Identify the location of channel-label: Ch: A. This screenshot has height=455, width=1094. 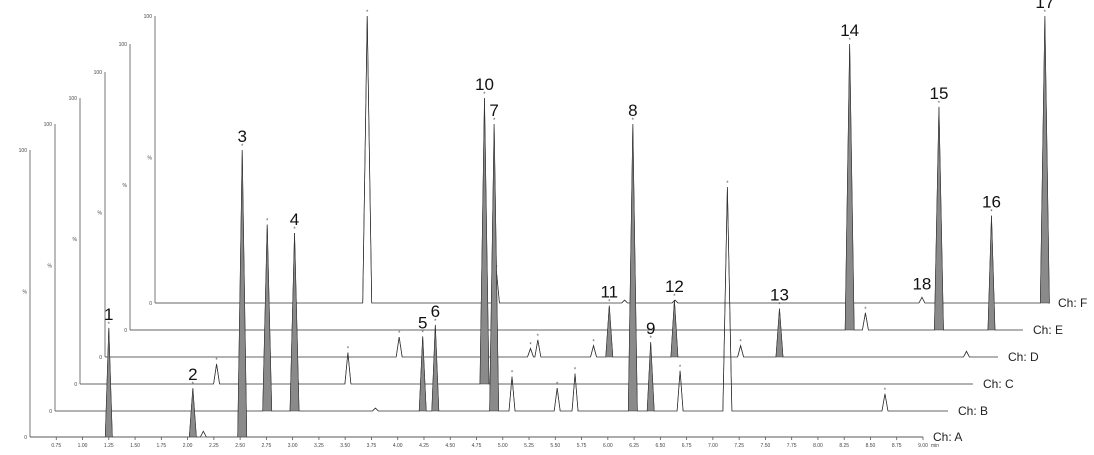
(947, 437).